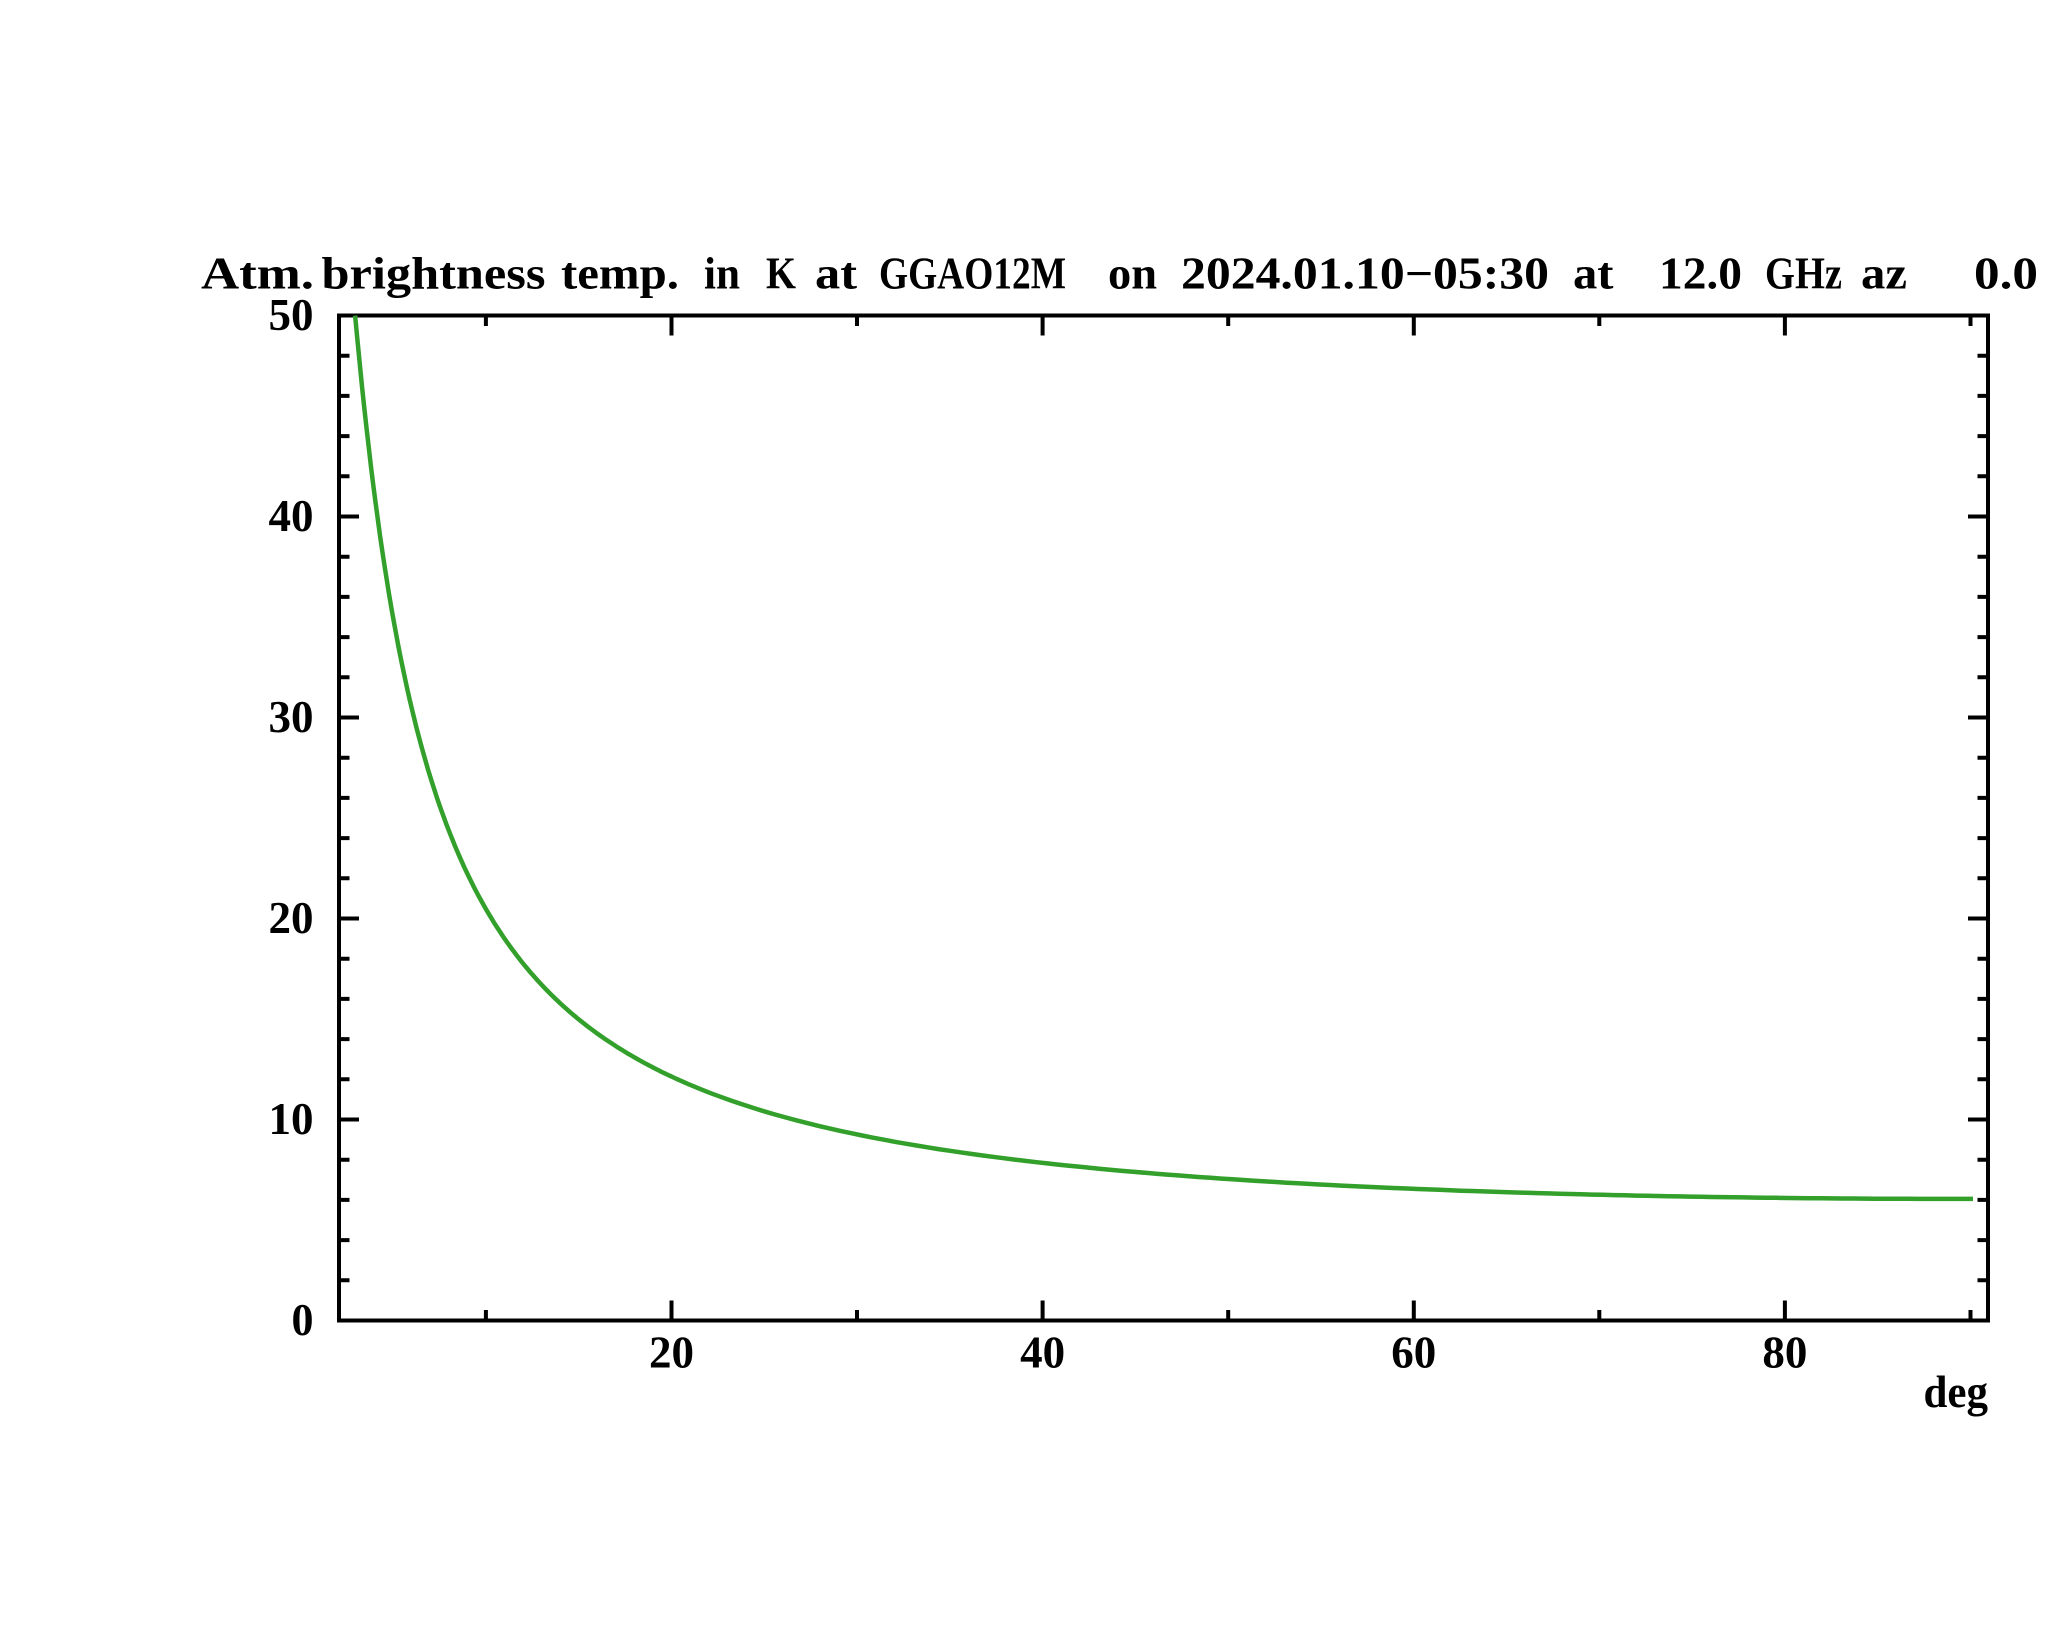 The image size is (2048, 1635). I want to click on svg-text: 0.0, so click(2006, 274).